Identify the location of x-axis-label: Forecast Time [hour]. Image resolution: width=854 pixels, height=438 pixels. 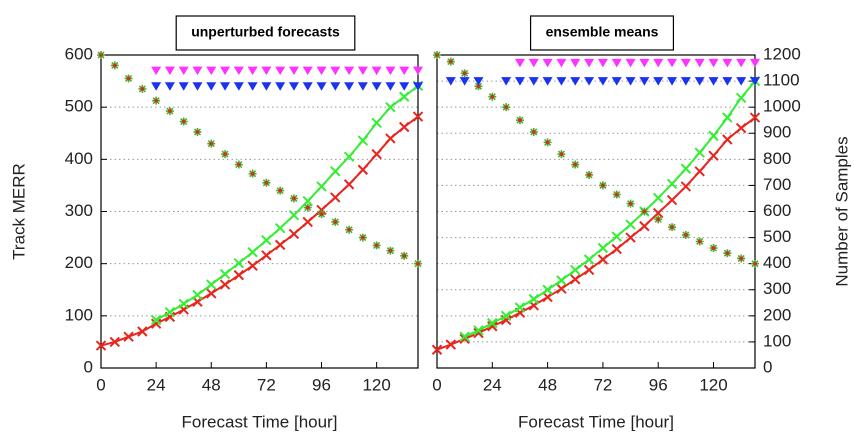
(596, 421).